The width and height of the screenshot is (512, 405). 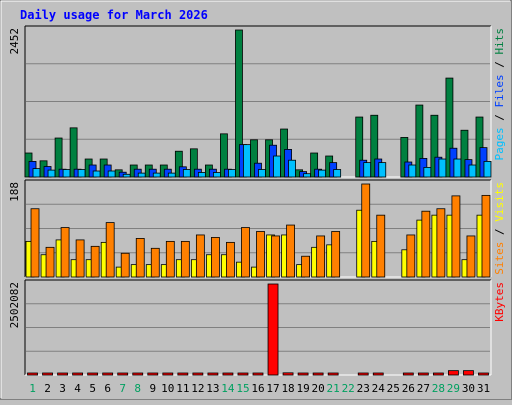 What do you see at coordinates (182, 388) in the screenshot?
I see `x-tick-label-day-11: 11` at bounding box center [182, 388].